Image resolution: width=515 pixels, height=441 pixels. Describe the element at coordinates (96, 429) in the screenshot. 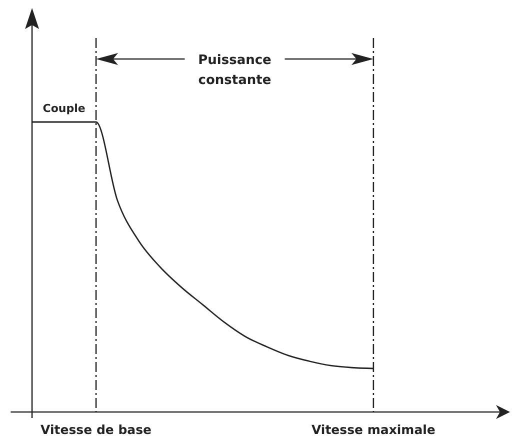

I see `x-tick-label: Vitesse de base` at that location.